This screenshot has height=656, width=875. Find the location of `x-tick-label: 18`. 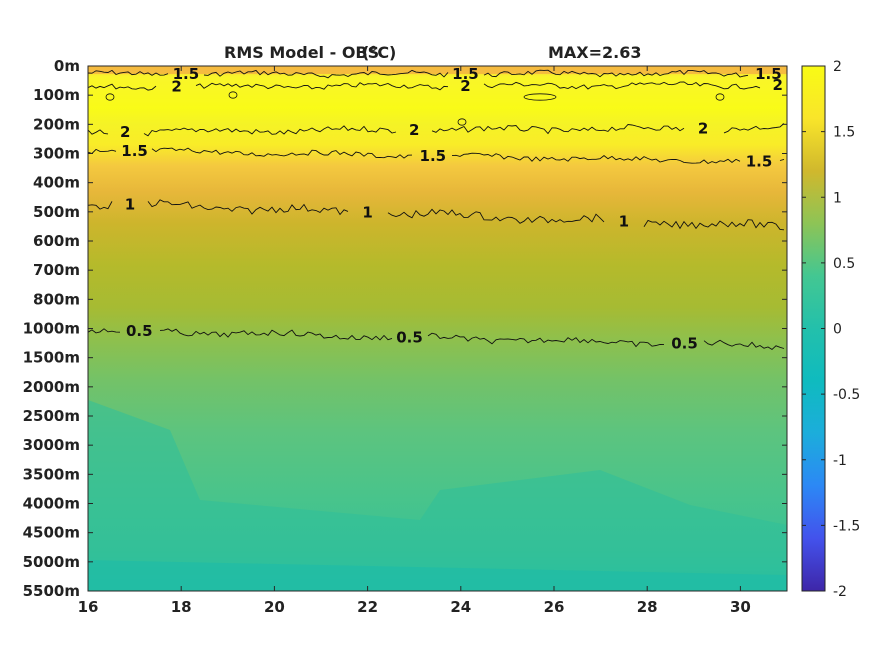

x-tick-label: 18 is located at coordinates (181, 607).